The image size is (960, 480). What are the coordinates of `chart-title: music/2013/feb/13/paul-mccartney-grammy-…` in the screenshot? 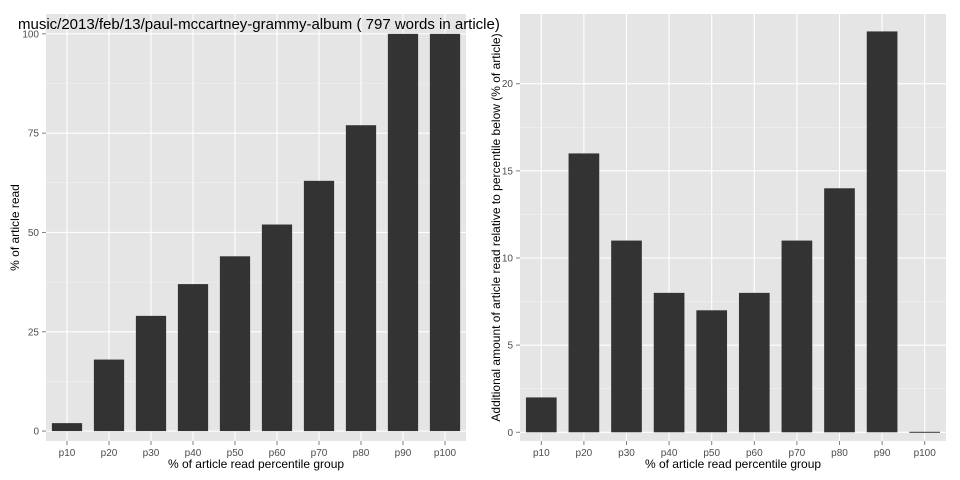 It's located at (259, 24).